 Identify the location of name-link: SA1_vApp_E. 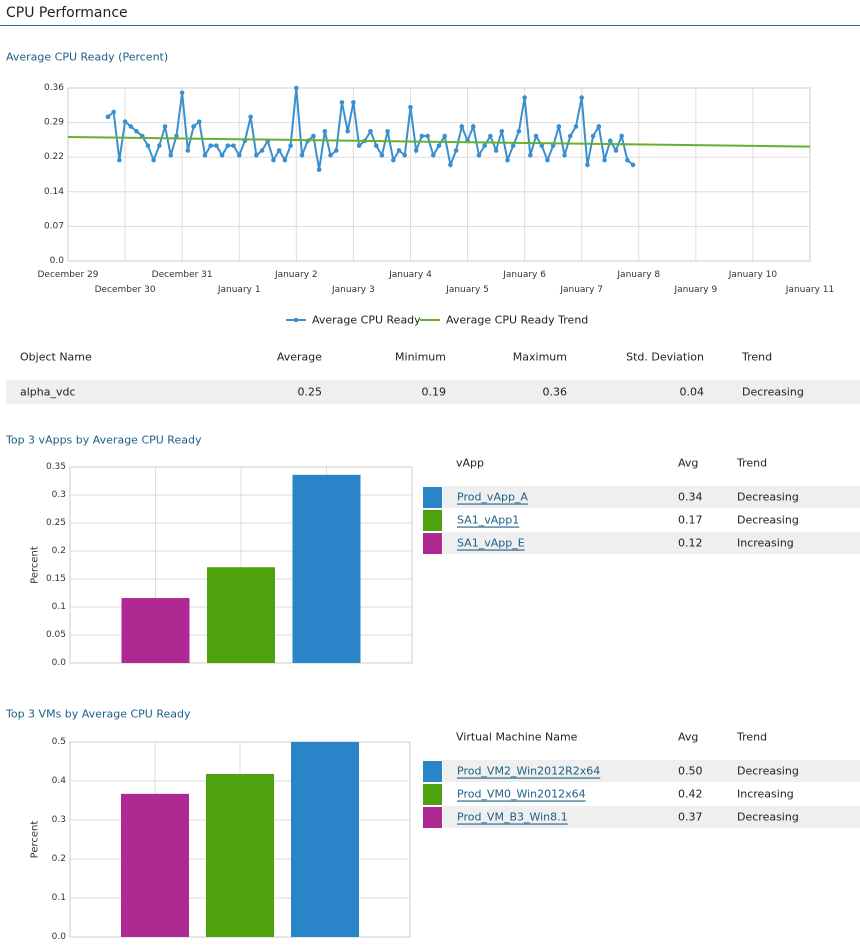
(491, 543).